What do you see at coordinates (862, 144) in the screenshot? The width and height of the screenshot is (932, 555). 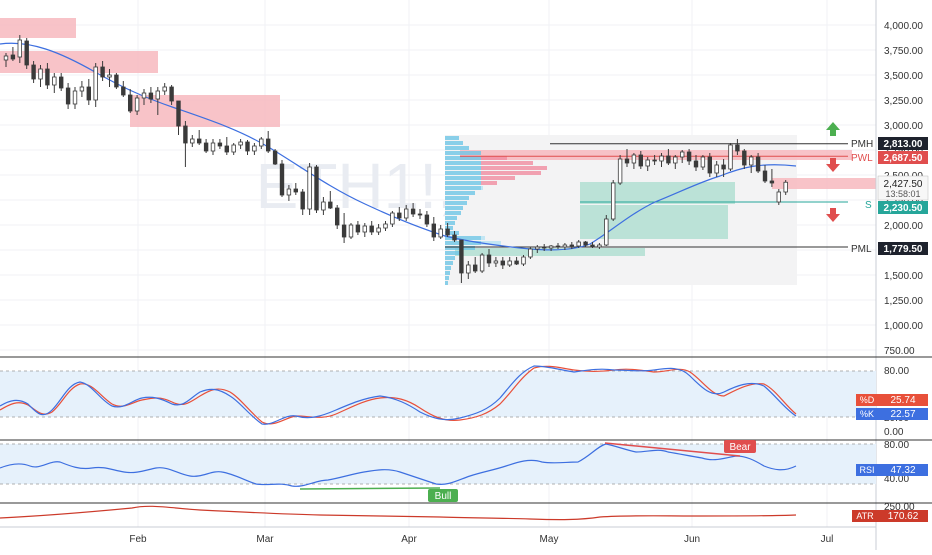 I see `pmh-label: PMH` at bounding box center [862, 144].